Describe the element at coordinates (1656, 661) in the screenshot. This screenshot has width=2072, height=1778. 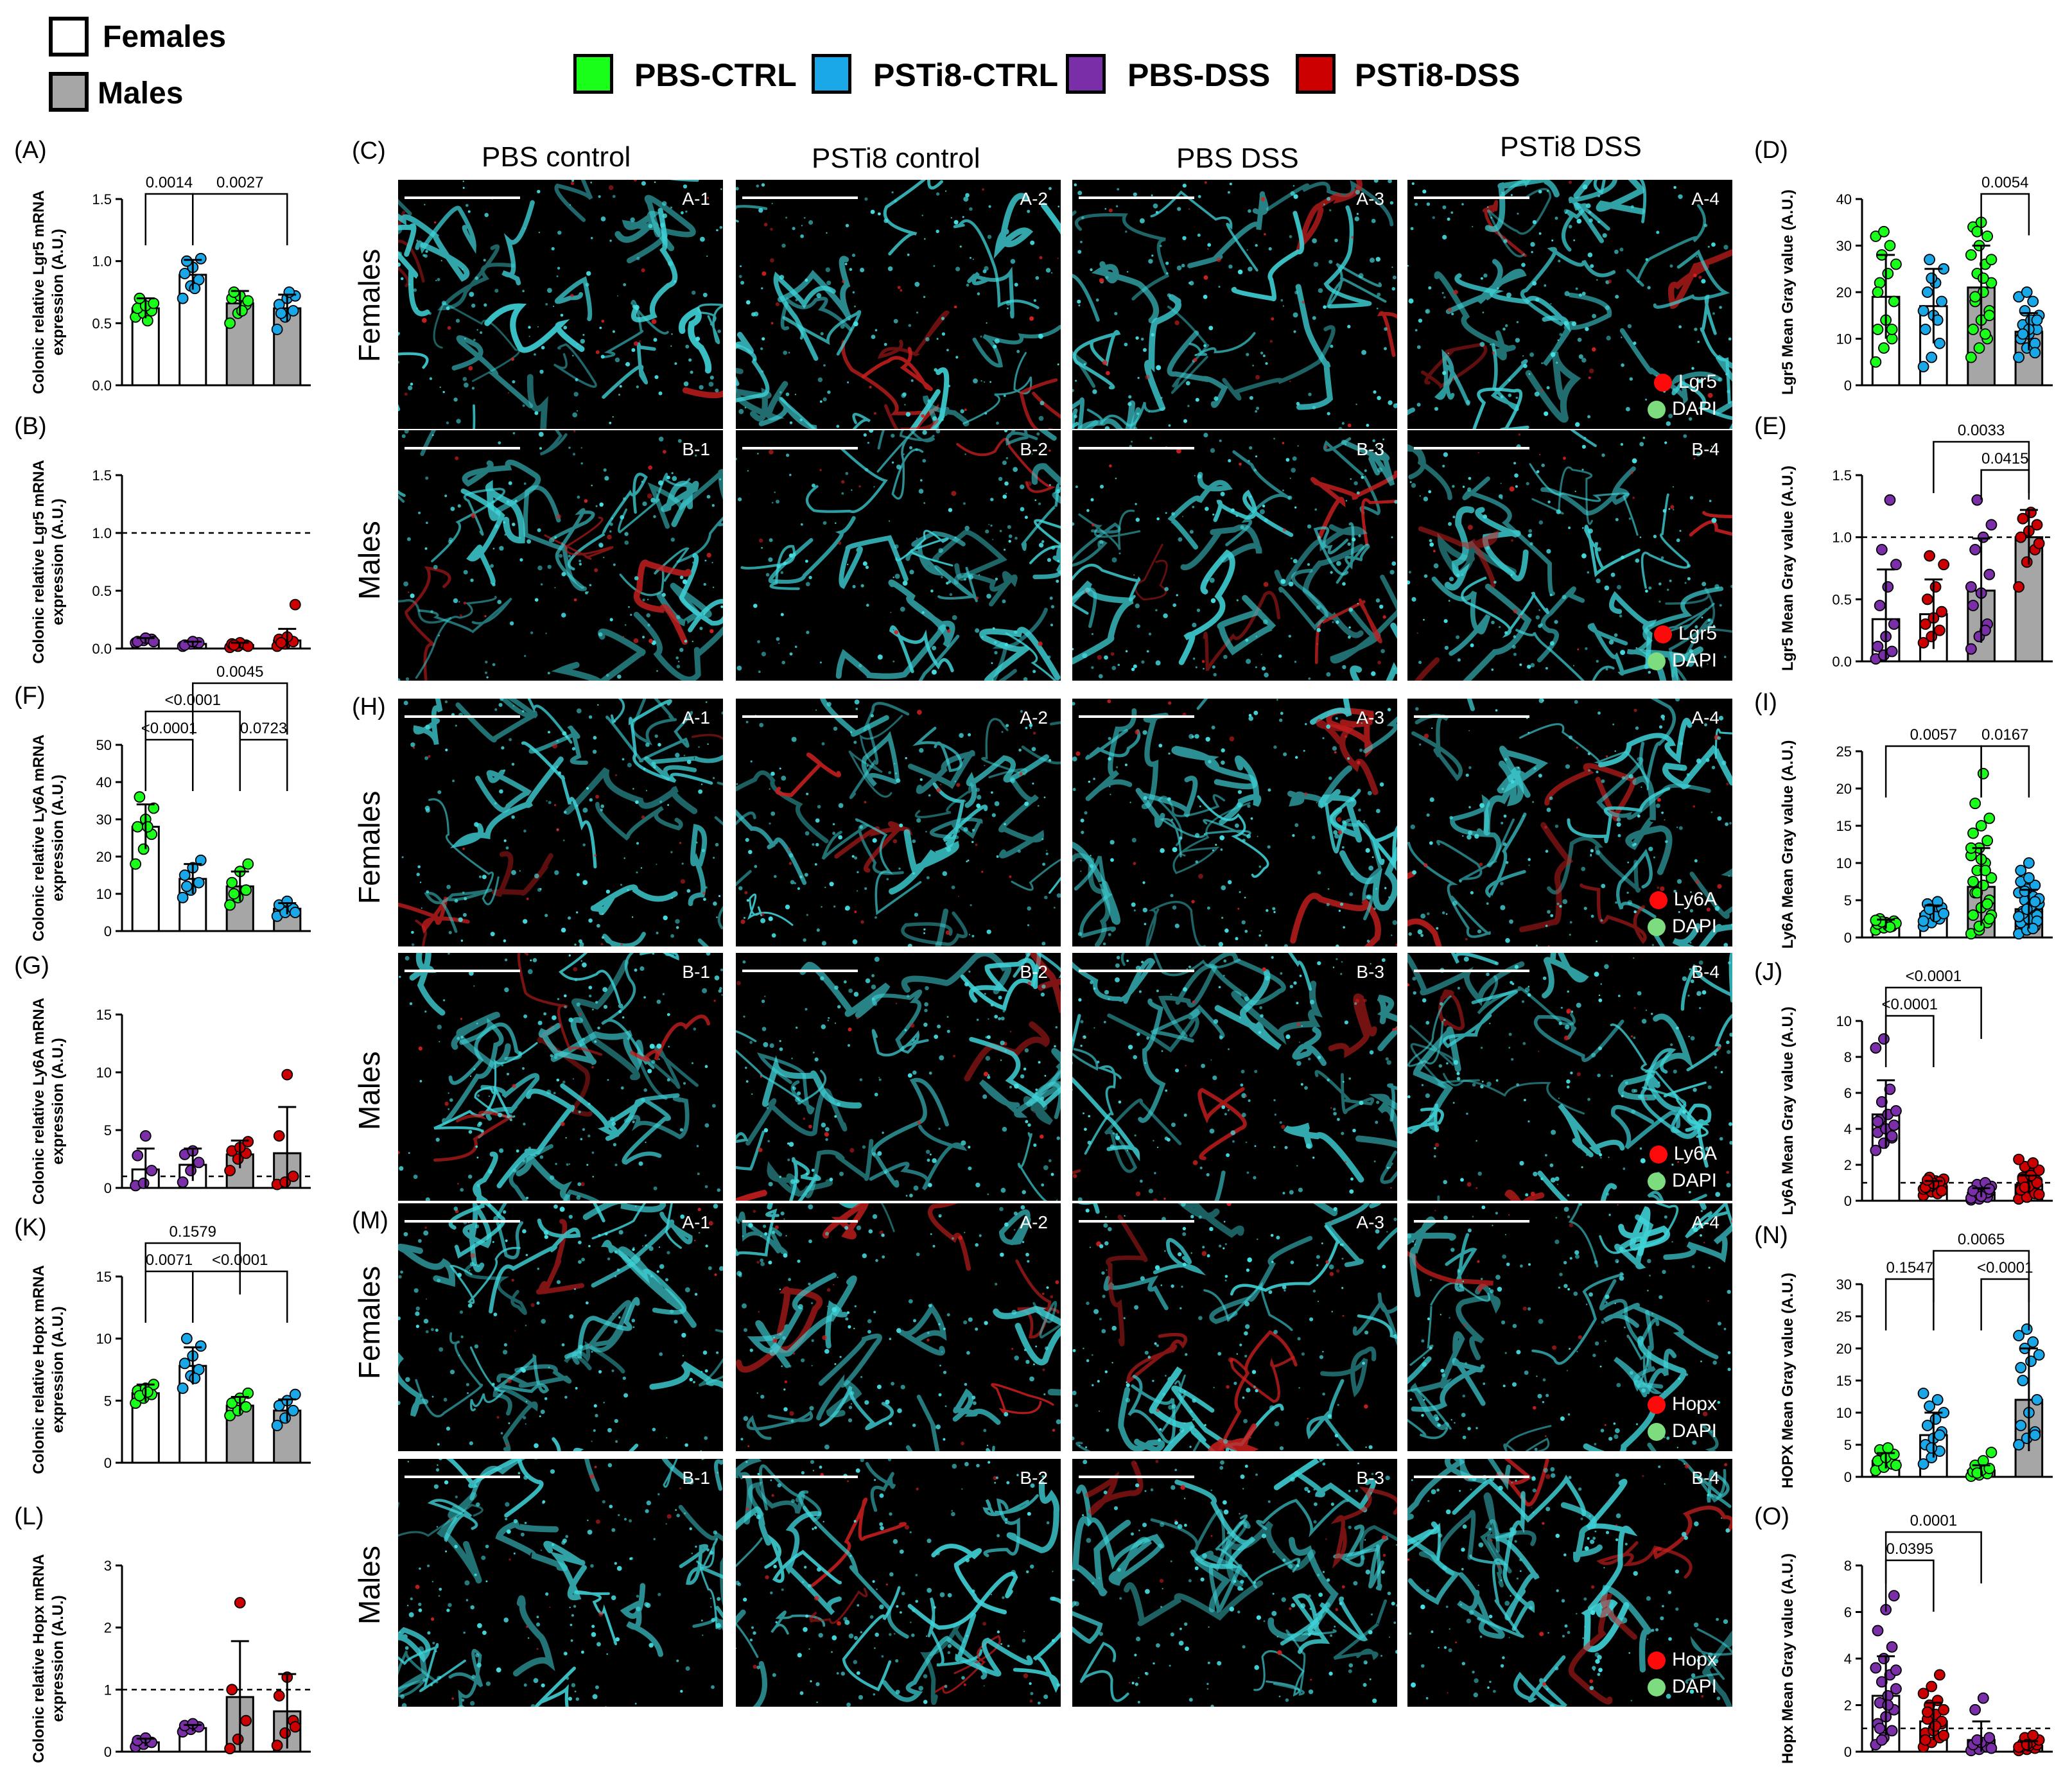
I see `dapi-dot-icon` at that location.